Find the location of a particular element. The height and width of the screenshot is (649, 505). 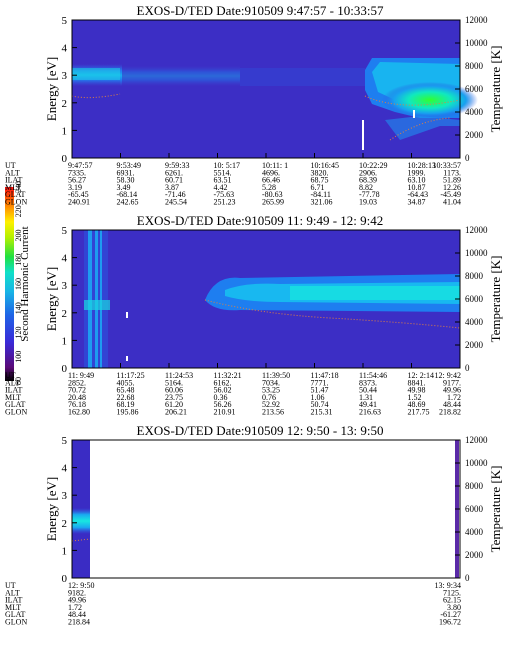

panel-1-row-value: 6931. is located at coordinates (126, 172).